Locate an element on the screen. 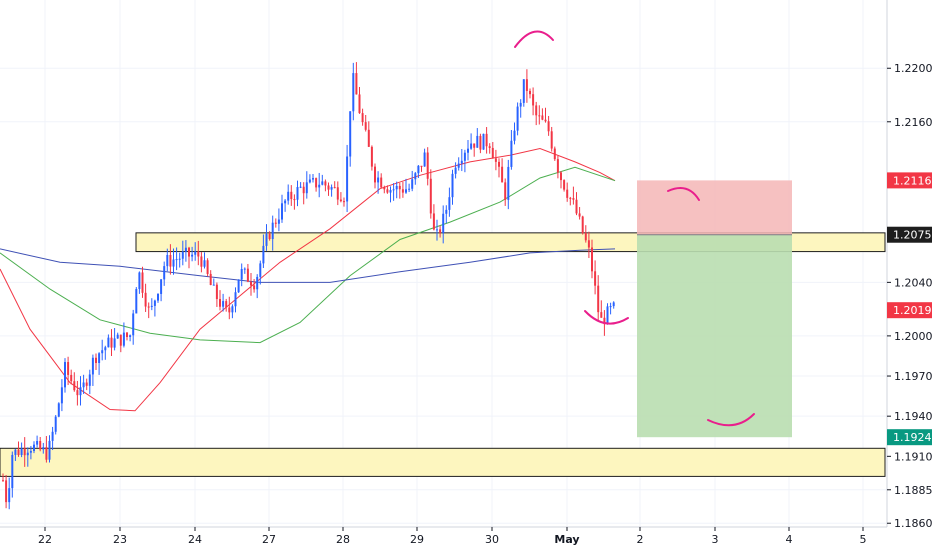  x-tick-label-3: 27 is located at coordinates (269, 539).